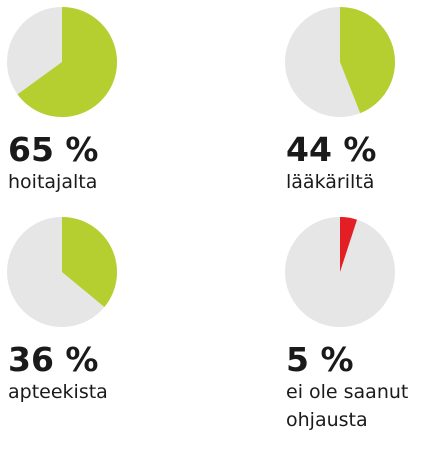  Describe the element at coordinates (58, 392) in the screenshot. I see `category-label: apteekista` at that location.